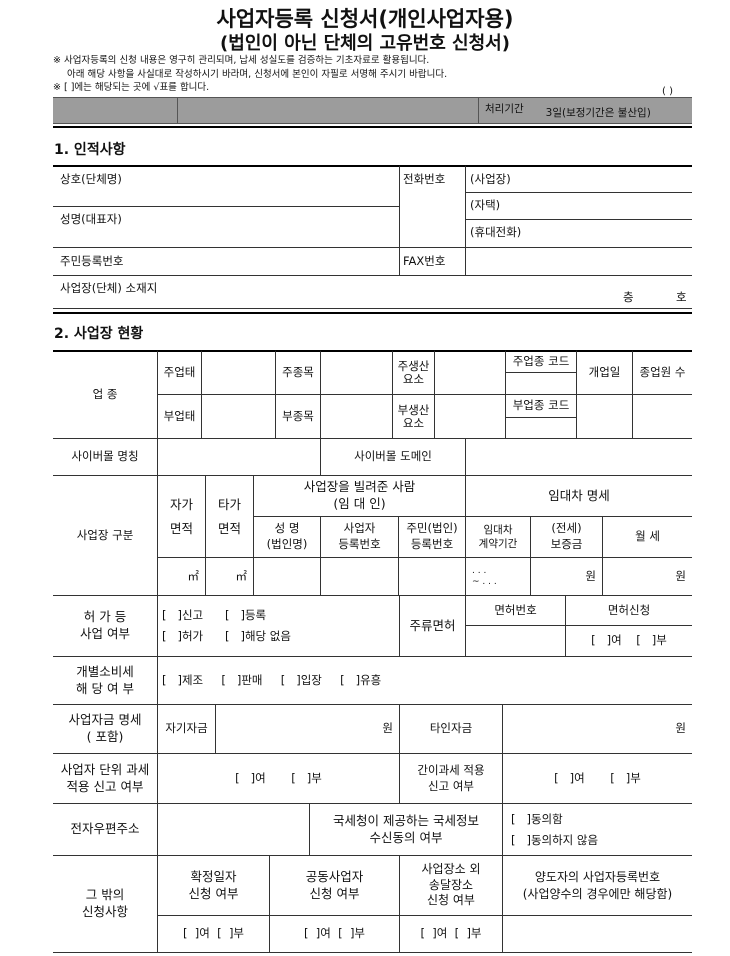  I want to click on delivery-place-label: 사업장소 외 송달장소 신청 여부, so click(450, 885).